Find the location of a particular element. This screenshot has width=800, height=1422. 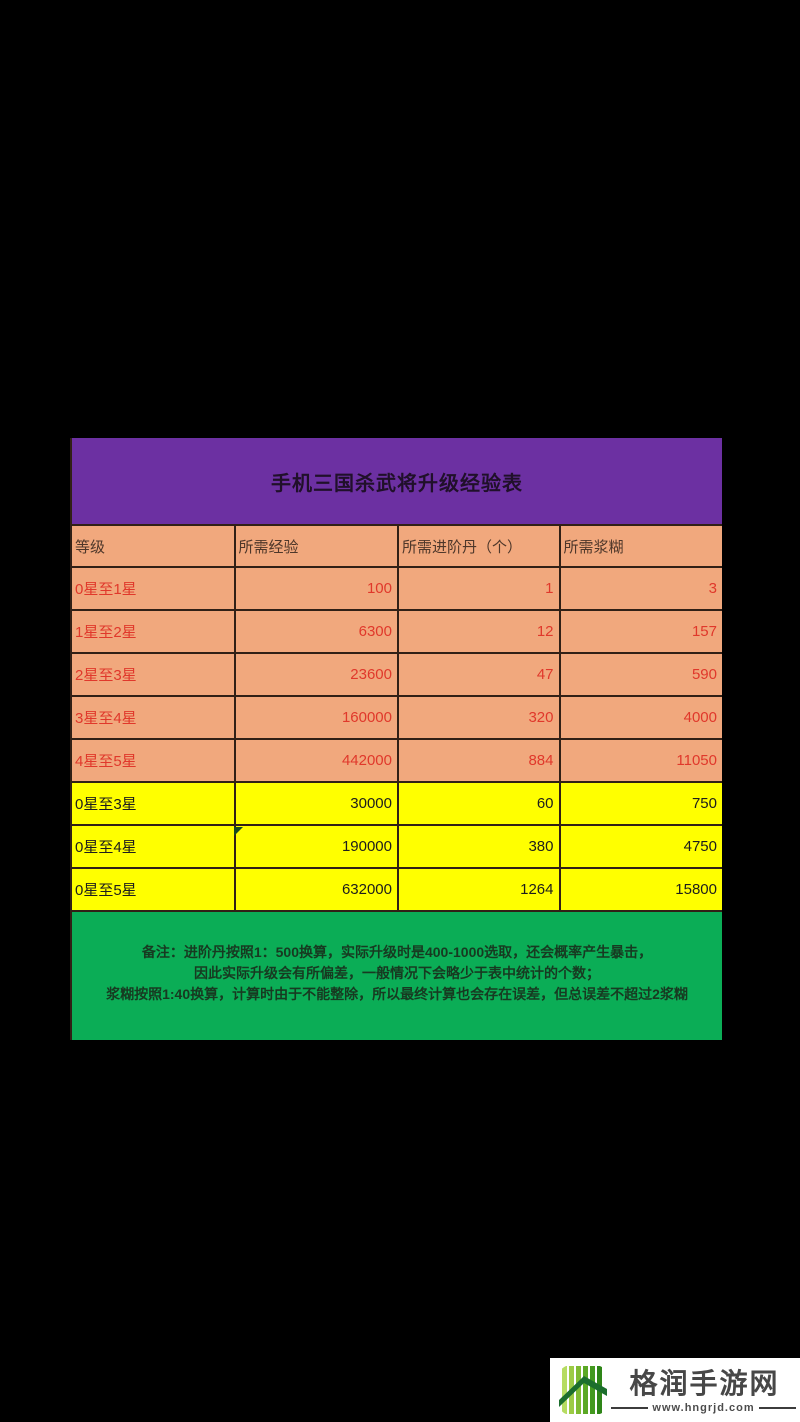

column-header-level: 等级 is located at coordinates (90, 547).